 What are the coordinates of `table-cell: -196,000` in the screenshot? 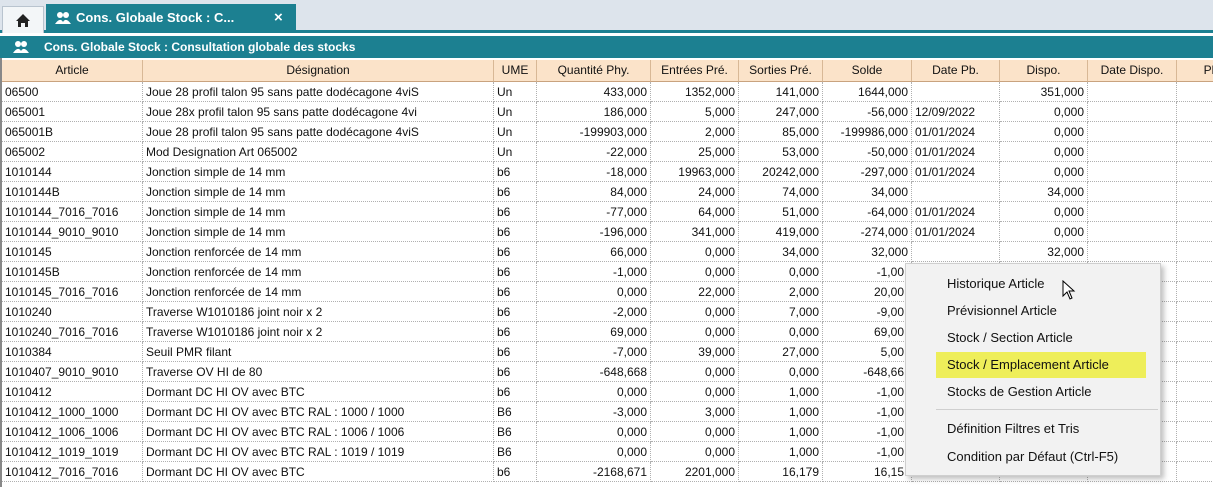 It's located at (594, 232).